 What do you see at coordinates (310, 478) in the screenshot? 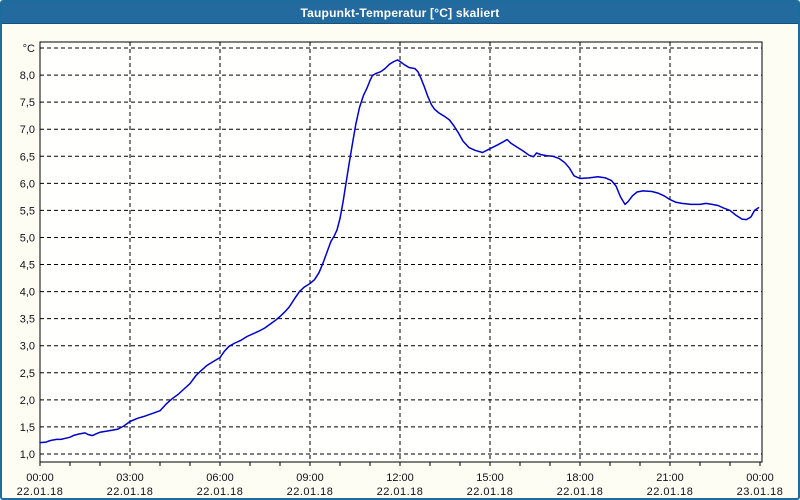
I see `x-tick-time-label: 09:00` at bounding box center [310, 478].